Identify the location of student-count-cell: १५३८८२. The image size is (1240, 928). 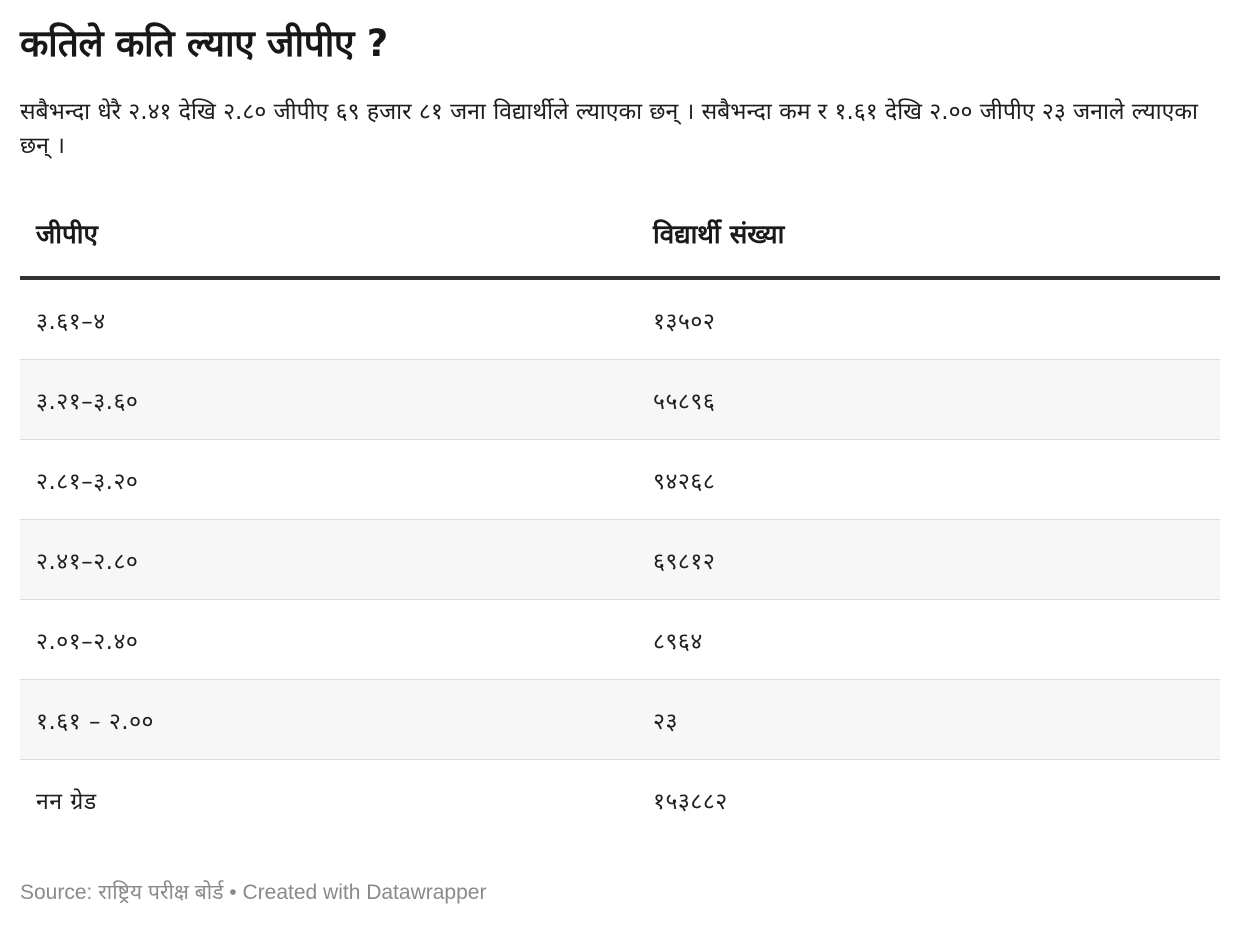
(690, 801).